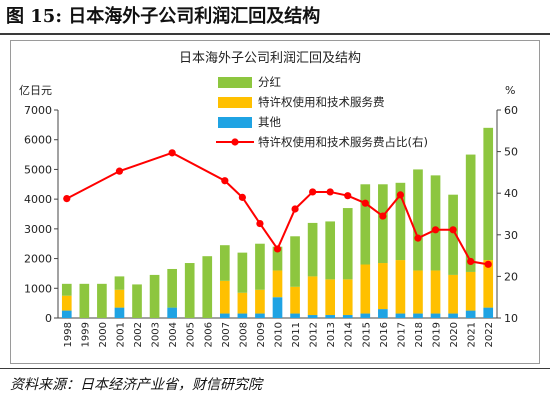 Image resolution: width=550 pixels, height=403 pixels. Describe the element at coordinates (235, 142) in the screenshot. I see `legend-marker` at that location.